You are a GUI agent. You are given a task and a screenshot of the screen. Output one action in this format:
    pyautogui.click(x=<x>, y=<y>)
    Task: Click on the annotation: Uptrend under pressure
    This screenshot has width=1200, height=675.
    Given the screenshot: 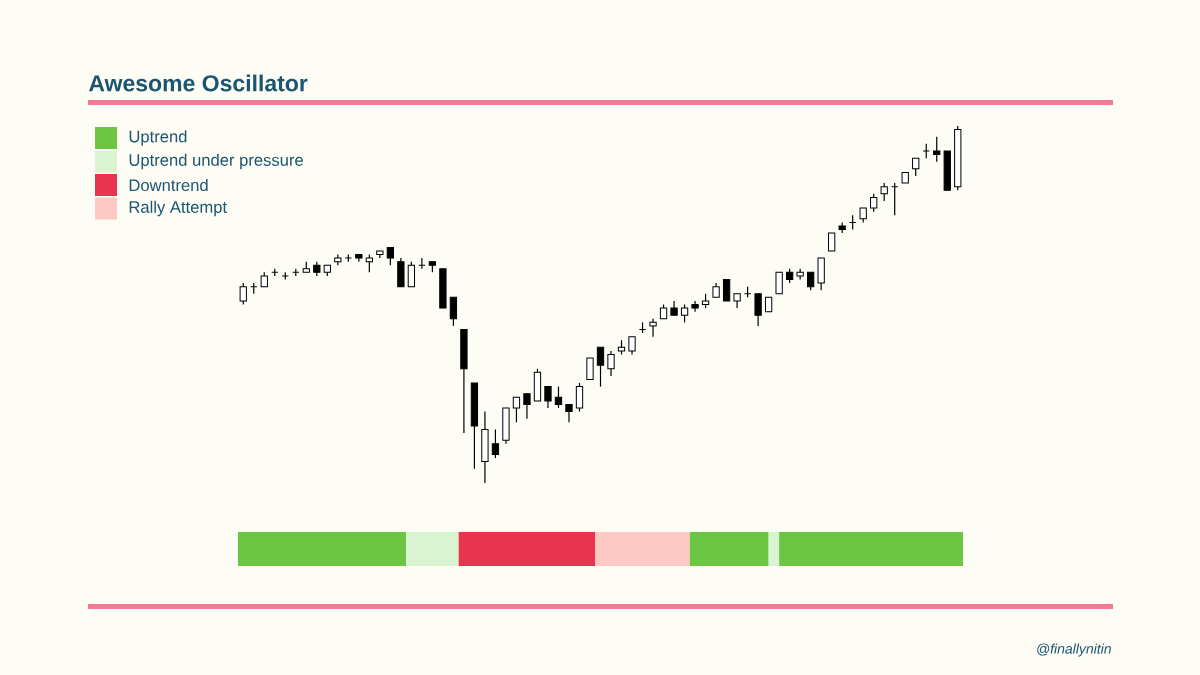 What is the action you would take?
    pyautogui.click(x=216, y=161)
    